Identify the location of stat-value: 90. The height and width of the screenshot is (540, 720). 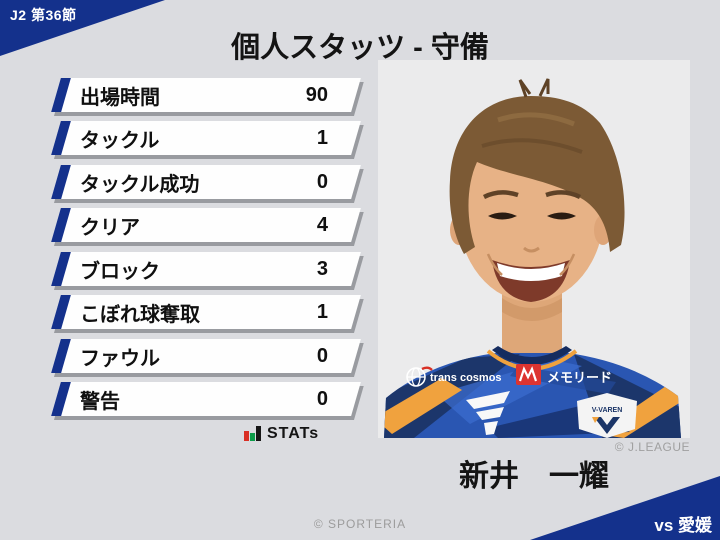
(316, 94).